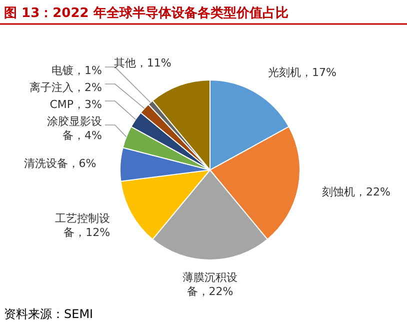  I want to click on data-label: 清洗设备，6%, so click(60, 163).